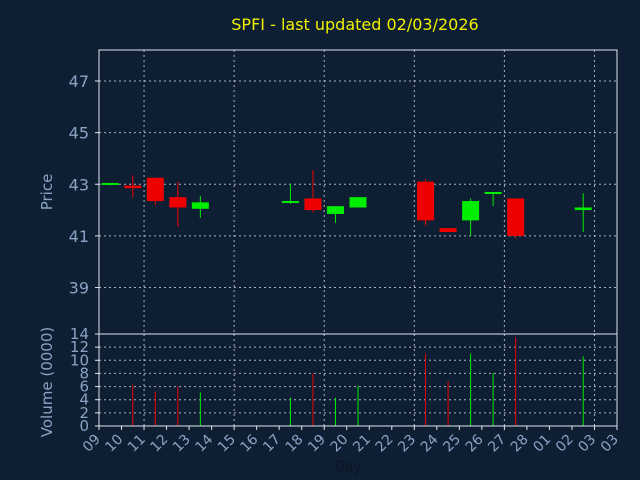 Image resolution: width=640 pixels, height=480 pixels. What do you see at coordinates (79, 347) in the screenshot?
I see `volume-tick-label: 12` at bounding box center [79, 347].